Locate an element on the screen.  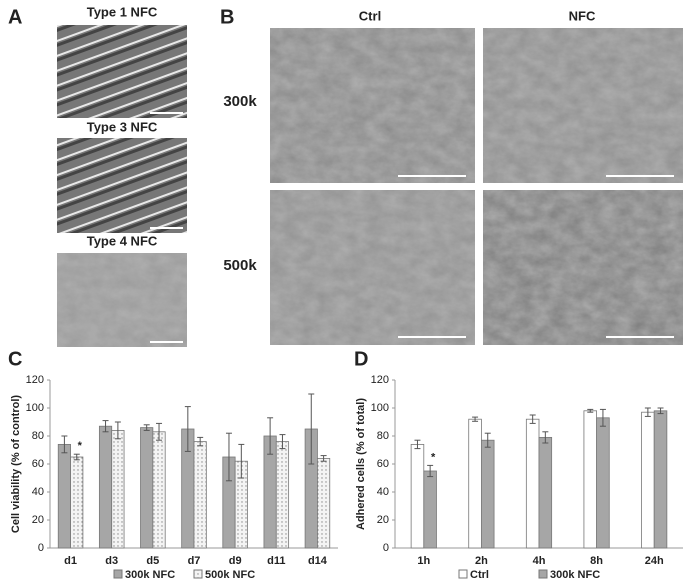
image-title: Type 4 NFC is located at coordinates (122, 240).